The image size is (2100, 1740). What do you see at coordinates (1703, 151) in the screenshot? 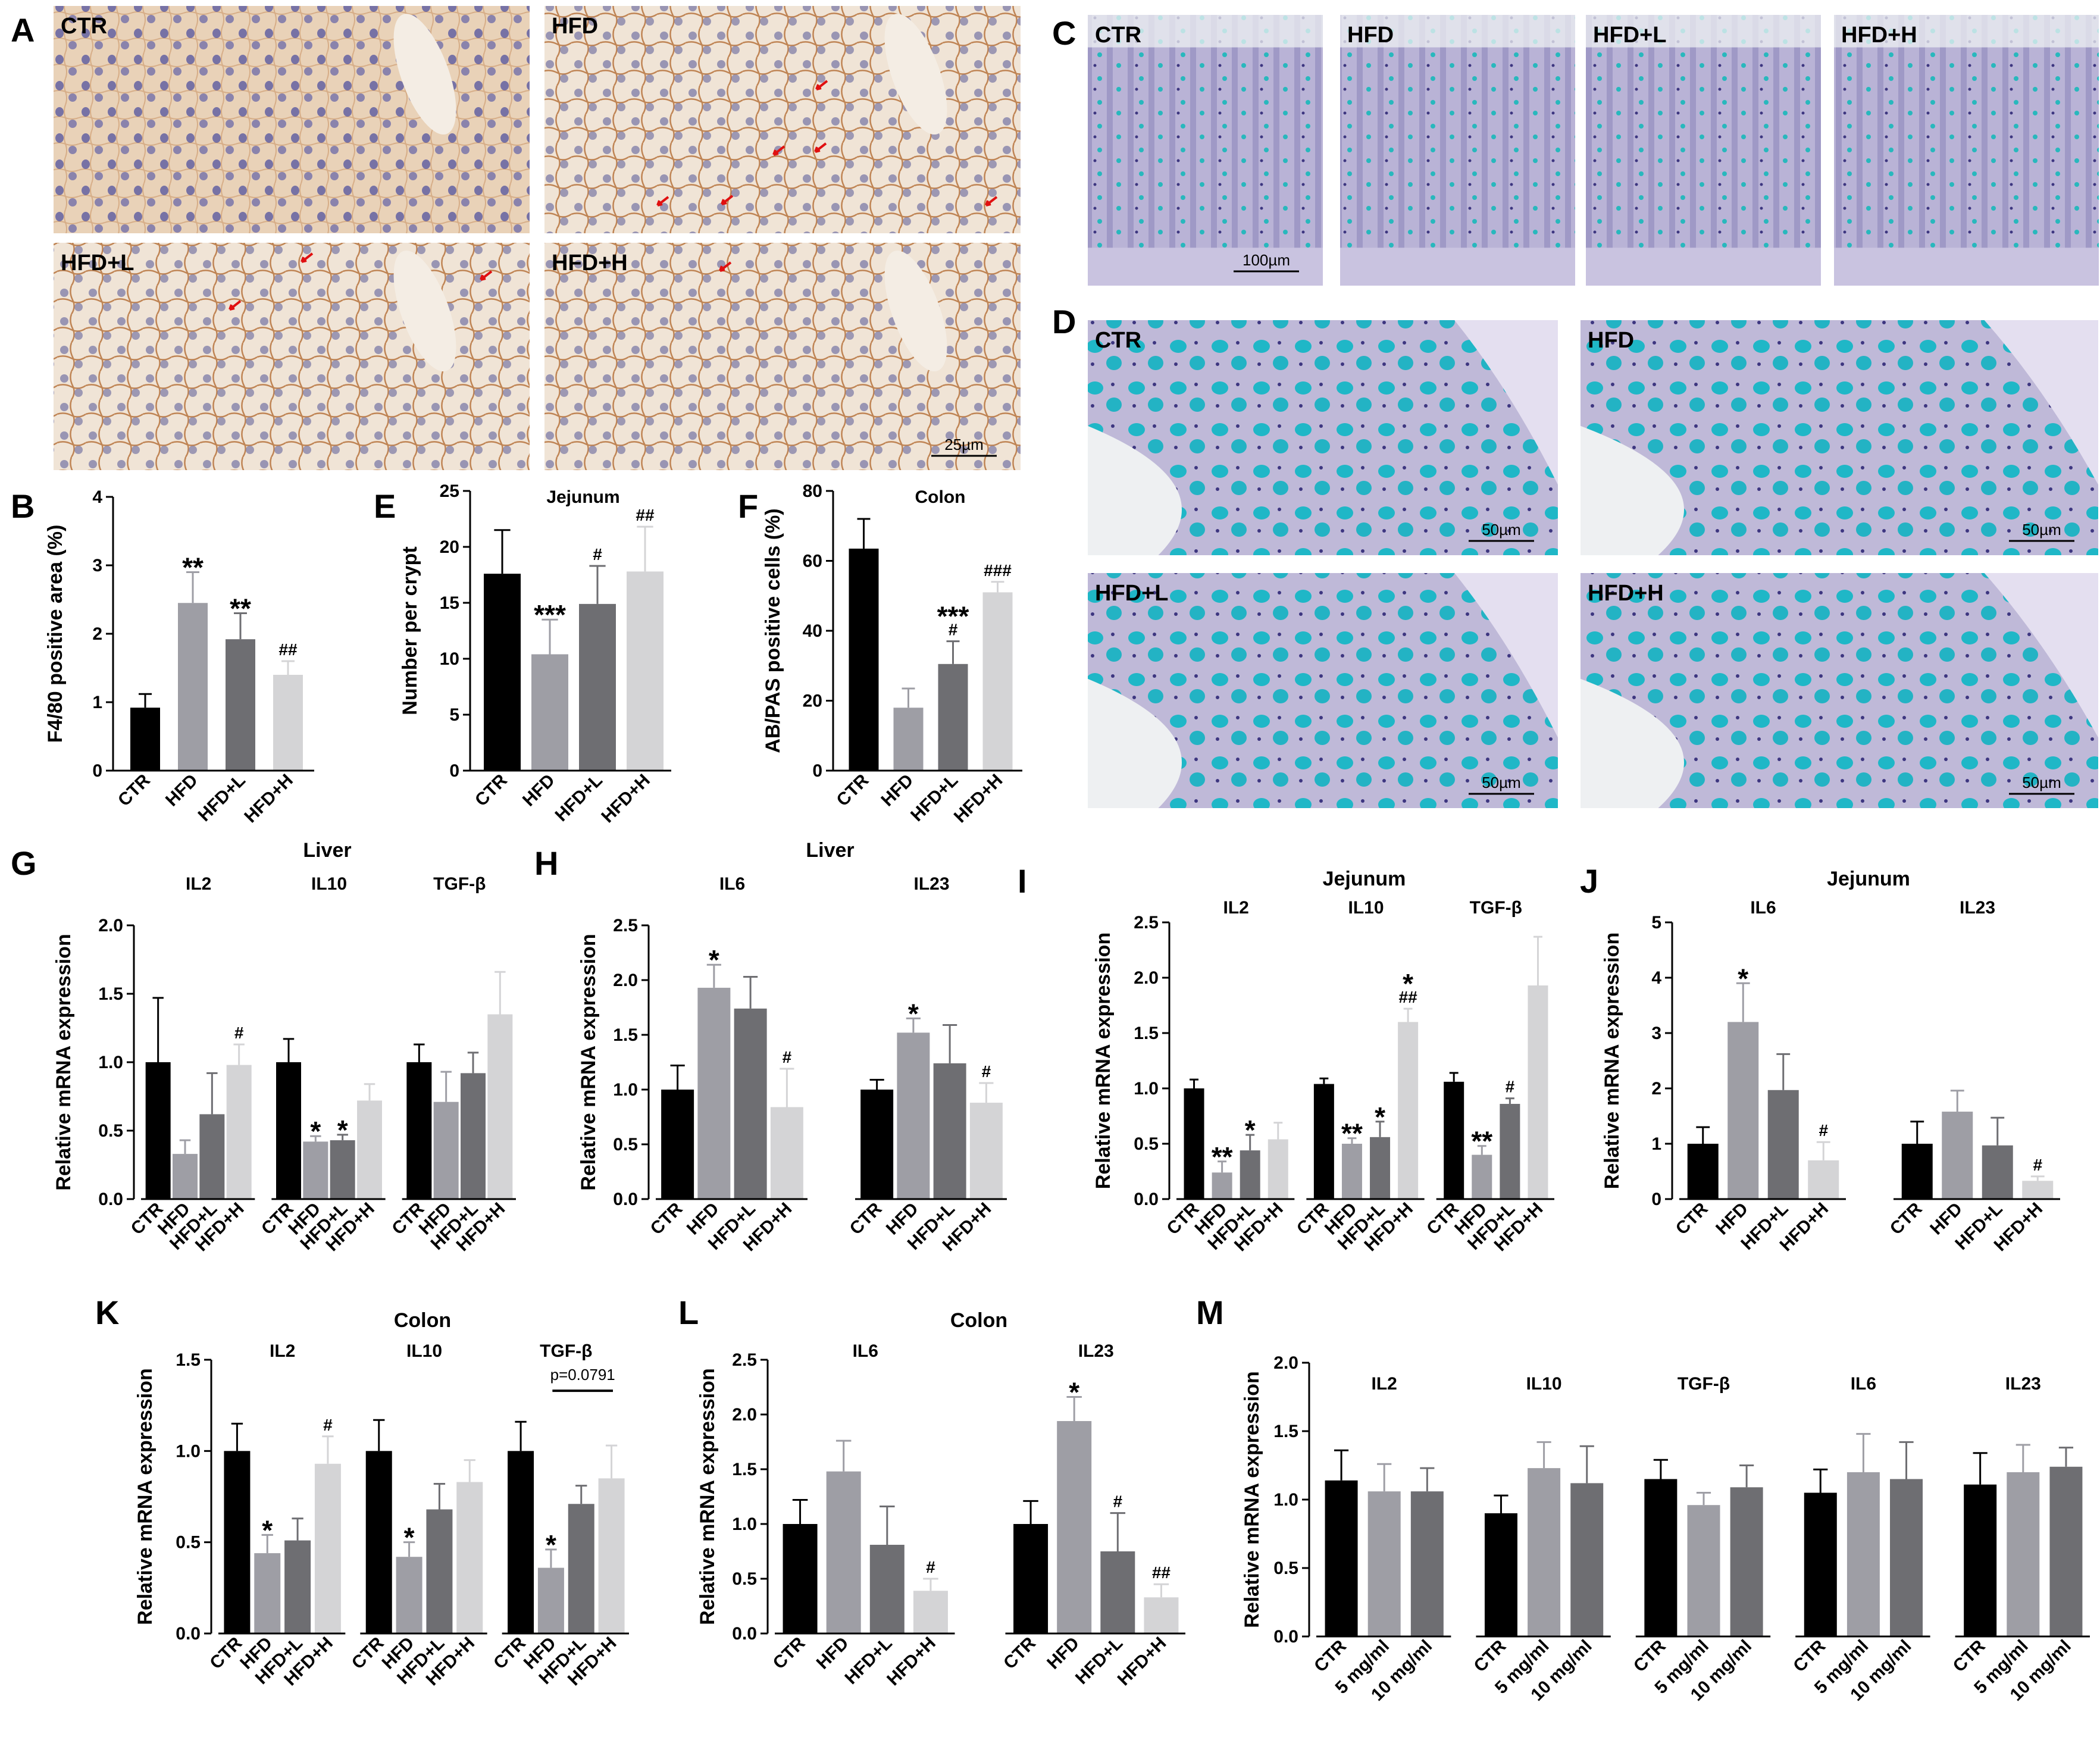
I see `micrograph-C-2: HFD+L` at bounding box center [1703, 151].